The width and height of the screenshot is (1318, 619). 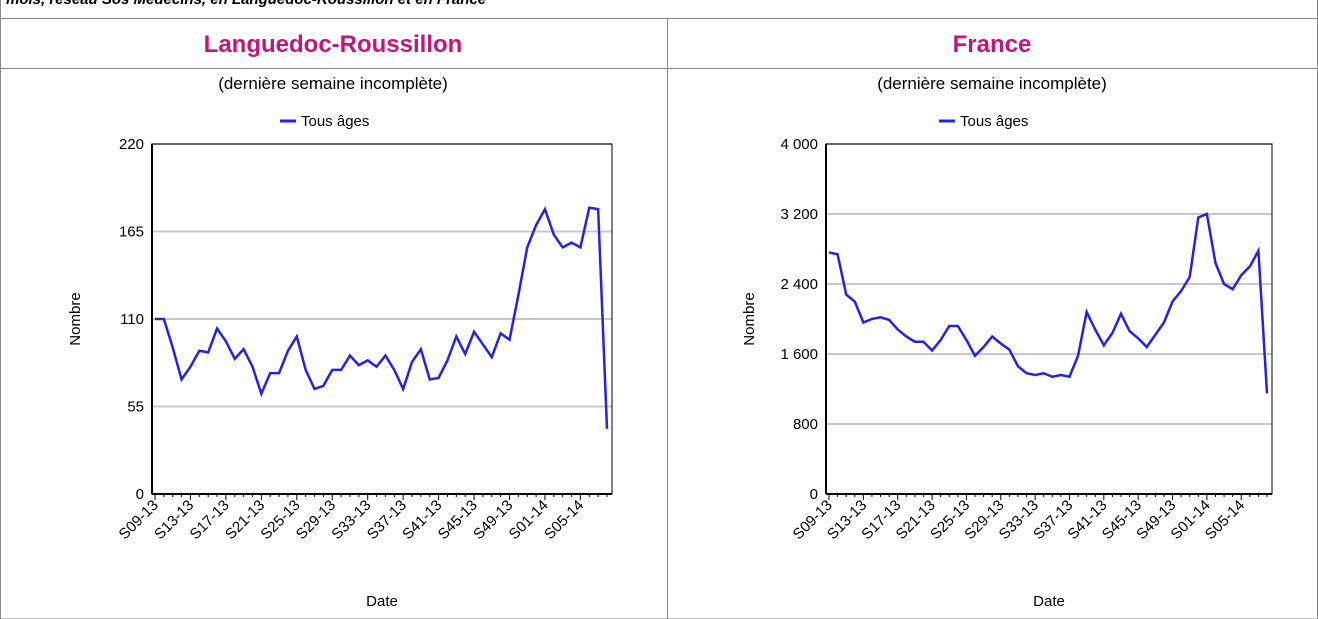 I want to click on y-tick-label: 220, so click(x=131, y=144).